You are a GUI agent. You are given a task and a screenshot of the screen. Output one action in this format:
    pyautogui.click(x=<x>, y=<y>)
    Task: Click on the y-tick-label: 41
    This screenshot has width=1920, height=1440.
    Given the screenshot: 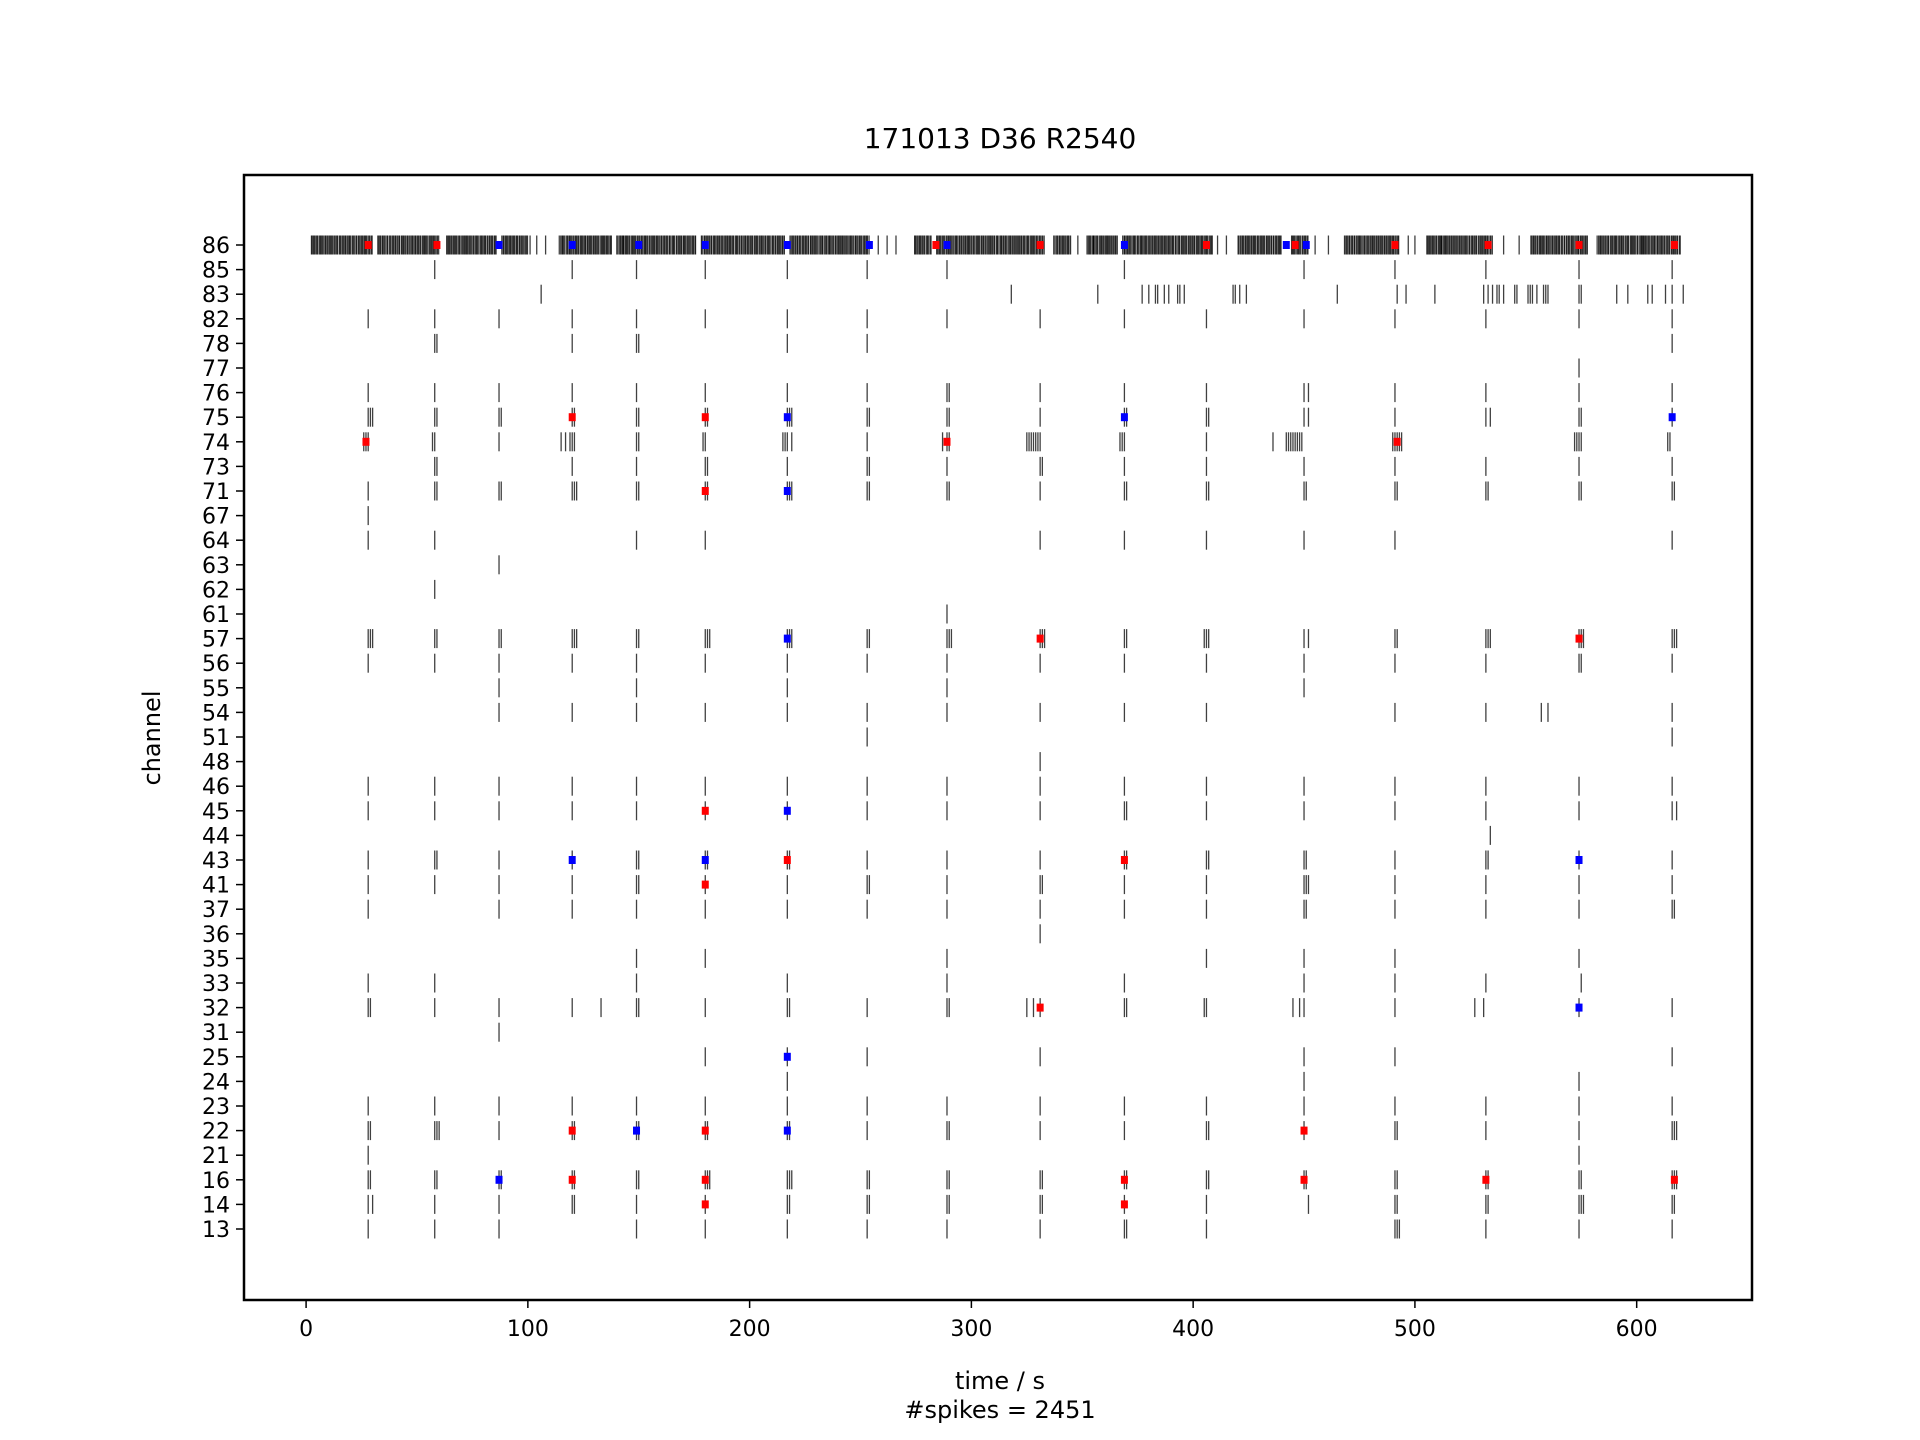 What is the action you would take?
    pyautogui.click(x=216, y=886)
    